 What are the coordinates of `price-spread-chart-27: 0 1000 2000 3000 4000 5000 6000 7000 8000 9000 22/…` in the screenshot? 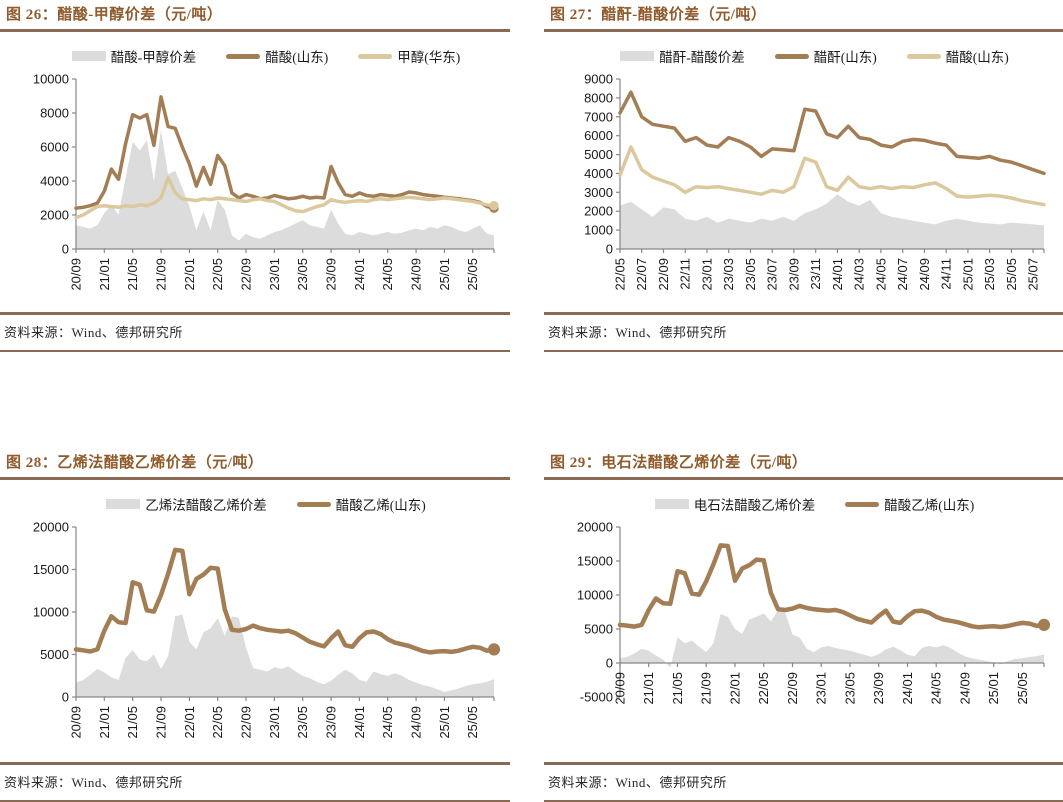 It's located at (815, 181).